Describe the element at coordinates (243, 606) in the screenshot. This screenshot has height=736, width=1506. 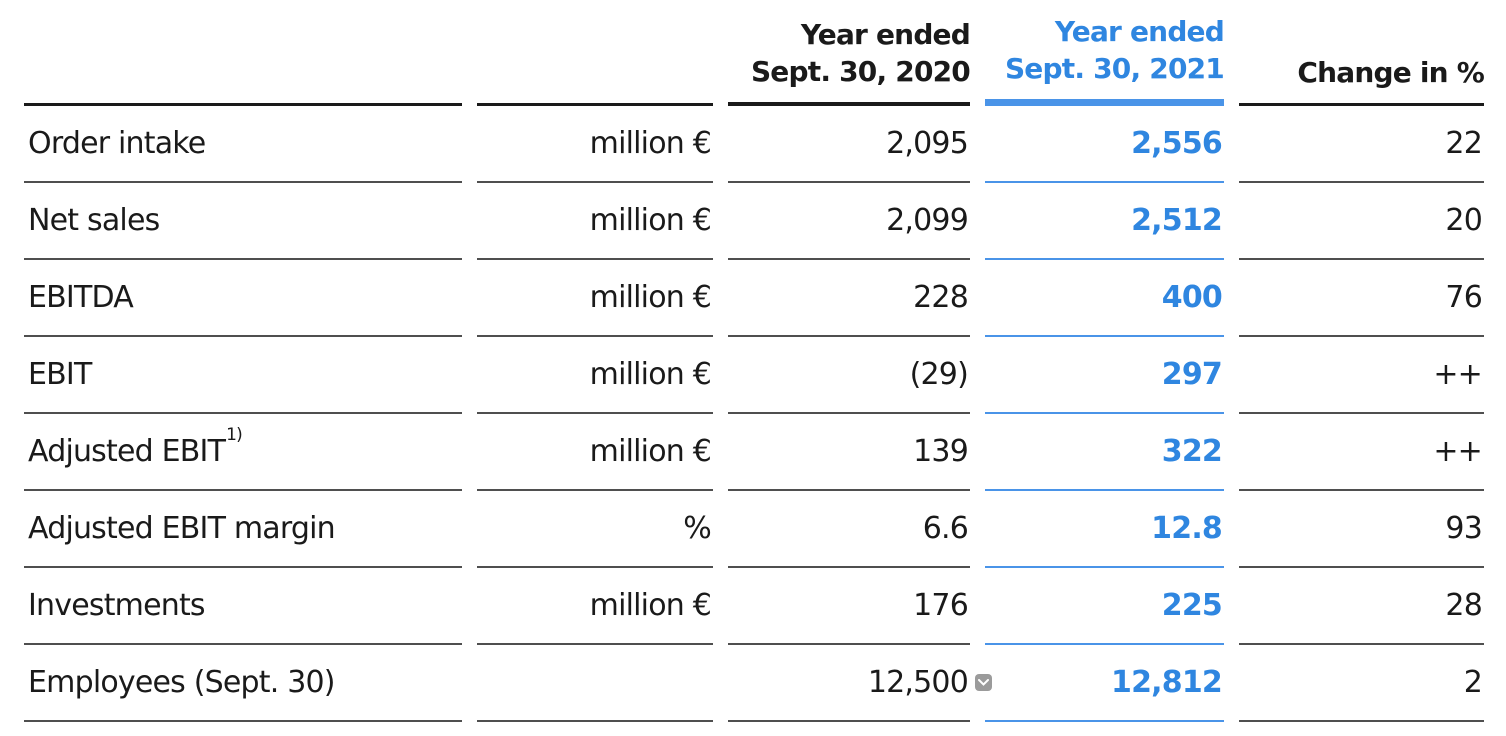
I see `row-label-cell: Investments` at that location.